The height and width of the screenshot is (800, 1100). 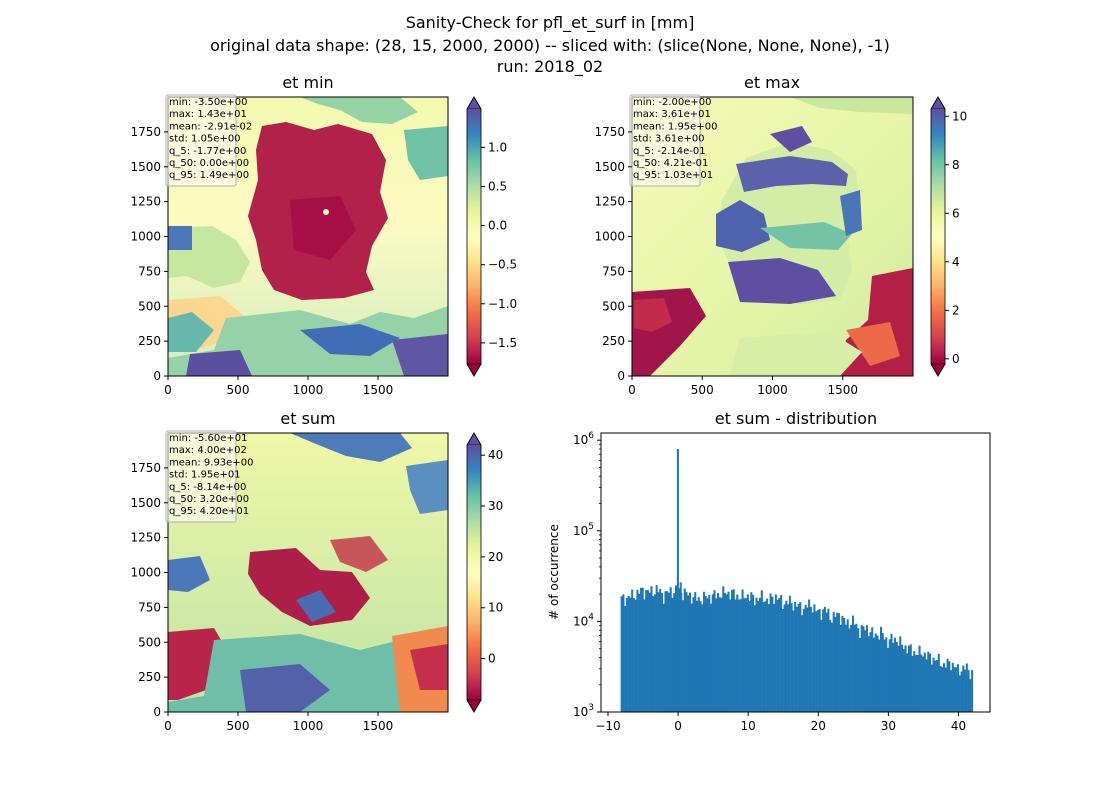 What do you see at coordinates (145, 503) in the screenshot?
I see `y-tick-label: 1500` at bounding box center [145, 503].